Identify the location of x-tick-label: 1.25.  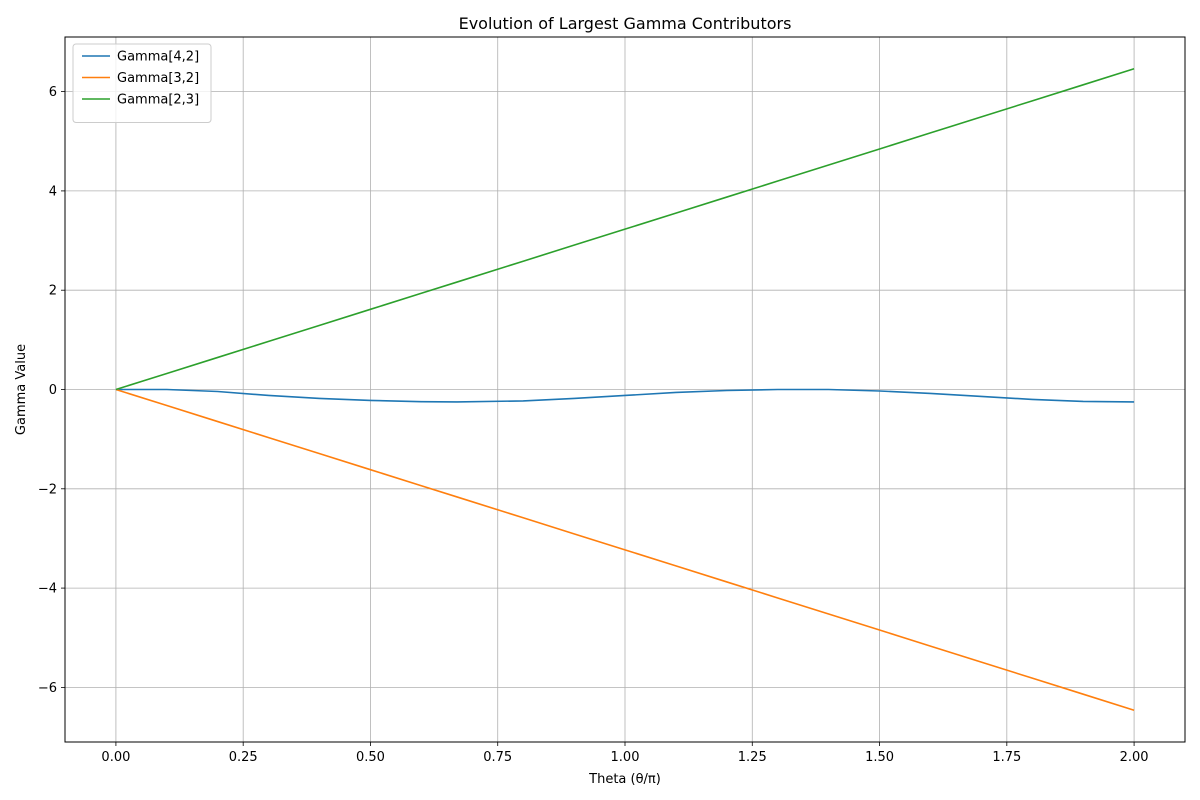
(752, 757).